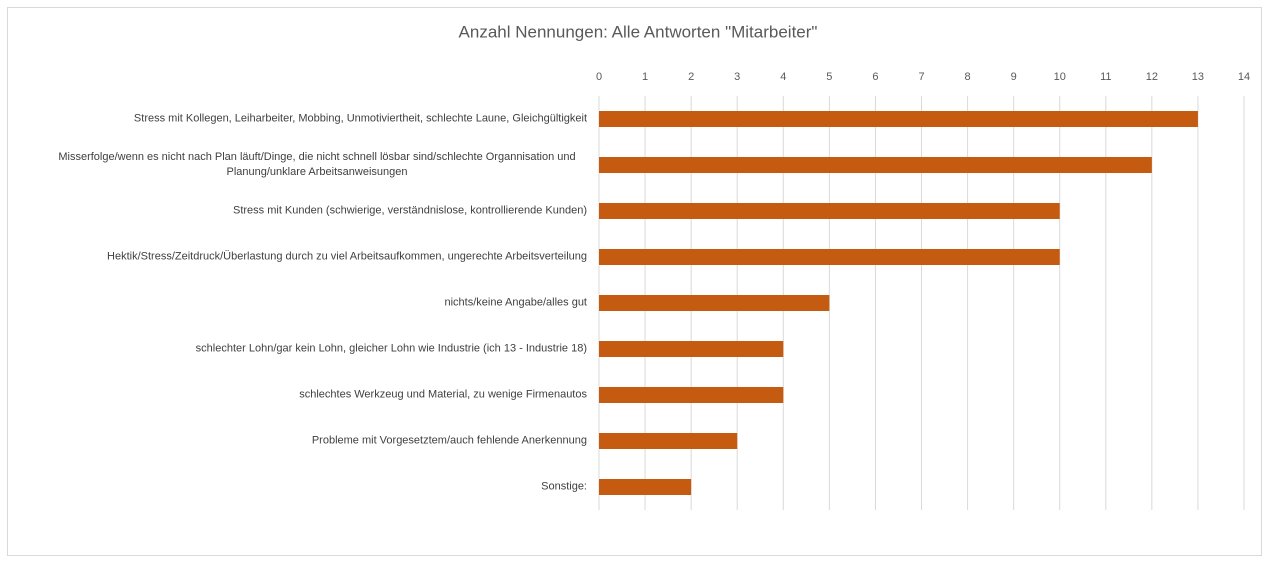 Image resolution: width=1268 pixels, height=563 pixels. Describe the element at coordinates (875, 77) in the screenshot. I see `x-tick-label: 6` at that location.